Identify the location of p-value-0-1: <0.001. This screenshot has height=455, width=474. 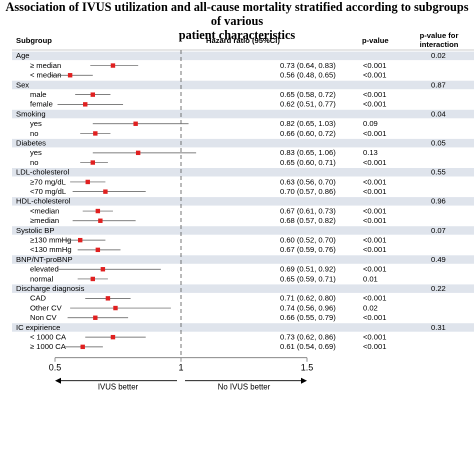
(374, 75).